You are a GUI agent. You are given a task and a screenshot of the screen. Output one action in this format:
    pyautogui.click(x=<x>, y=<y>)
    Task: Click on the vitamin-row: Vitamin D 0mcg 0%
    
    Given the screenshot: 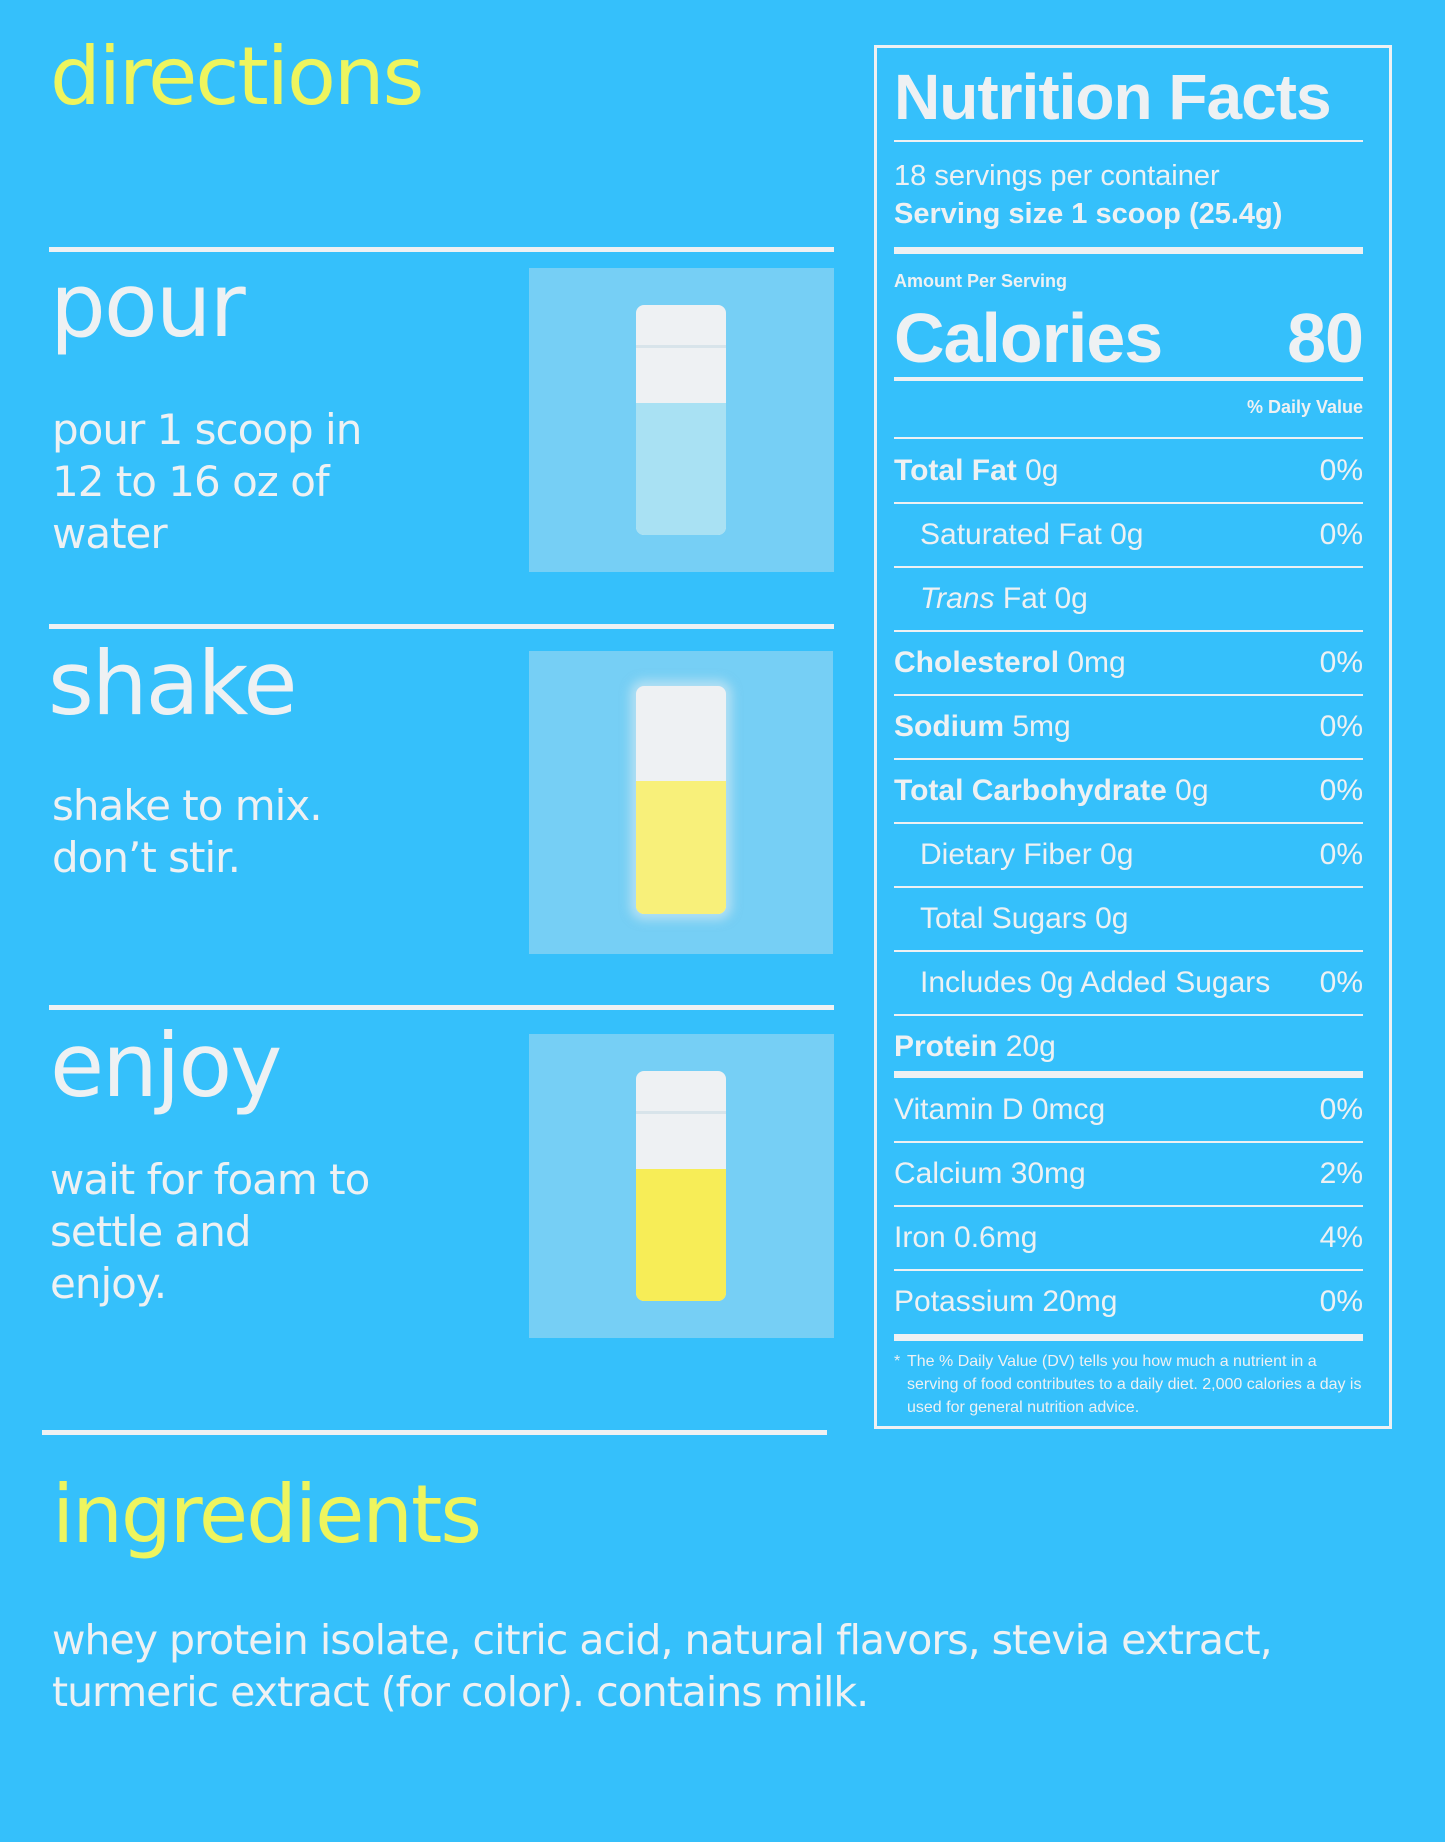 What is the action you would take?
    pyautogui.click(x=1128, y=1110)
    